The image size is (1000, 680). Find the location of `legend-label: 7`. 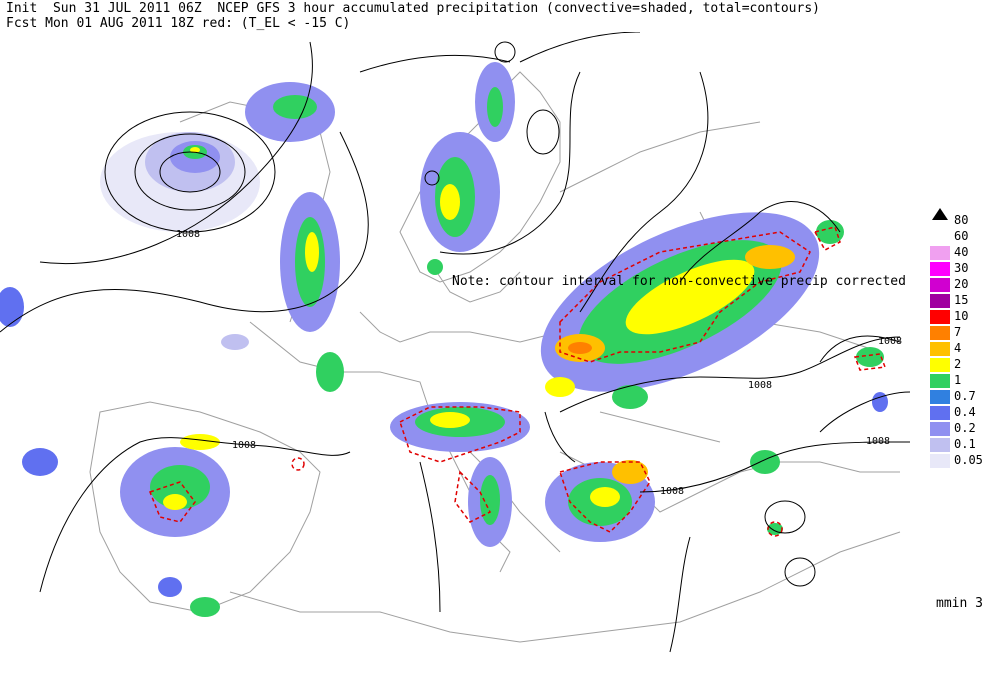

legend-label: 7 is located at coordinates (958, 332).